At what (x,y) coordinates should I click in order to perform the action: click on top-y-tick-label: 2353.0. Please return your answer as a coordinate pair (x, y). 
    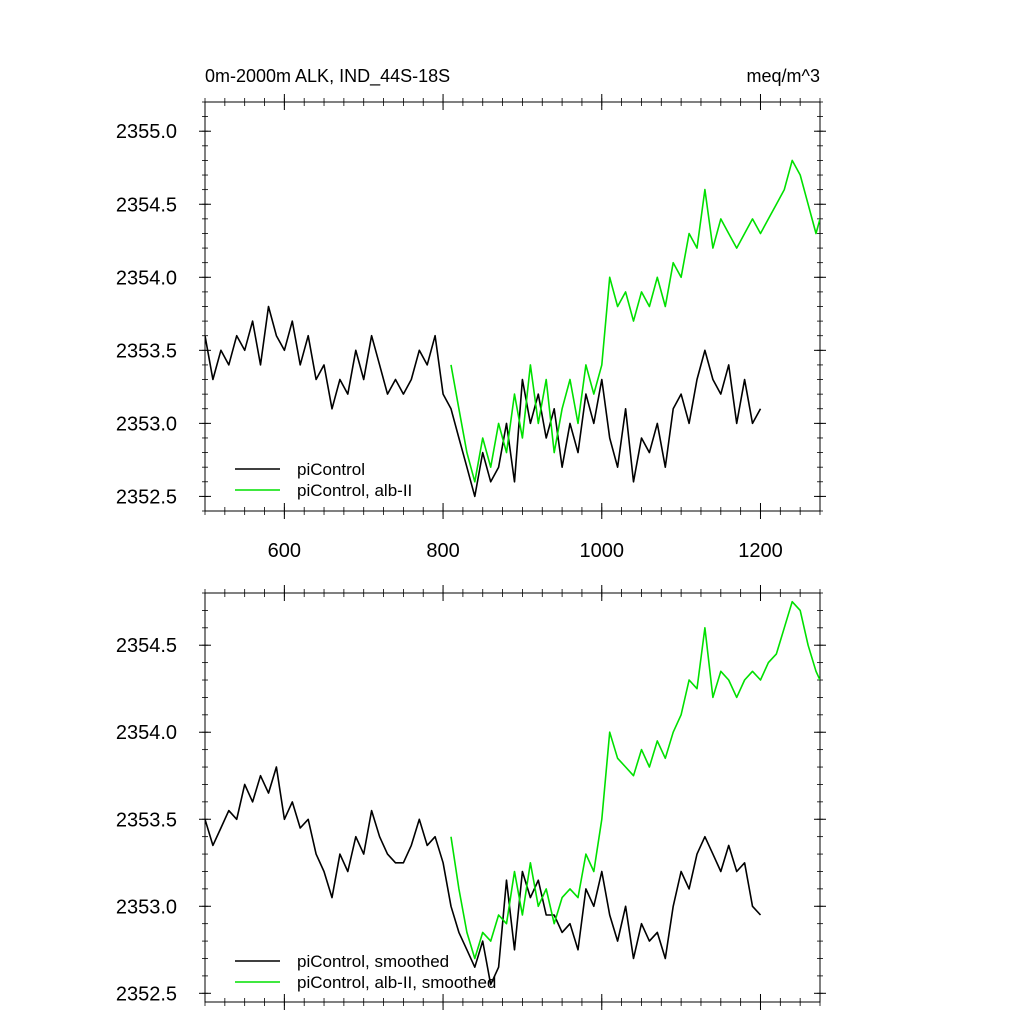
    Looking at the image, I should click on (146, 424).